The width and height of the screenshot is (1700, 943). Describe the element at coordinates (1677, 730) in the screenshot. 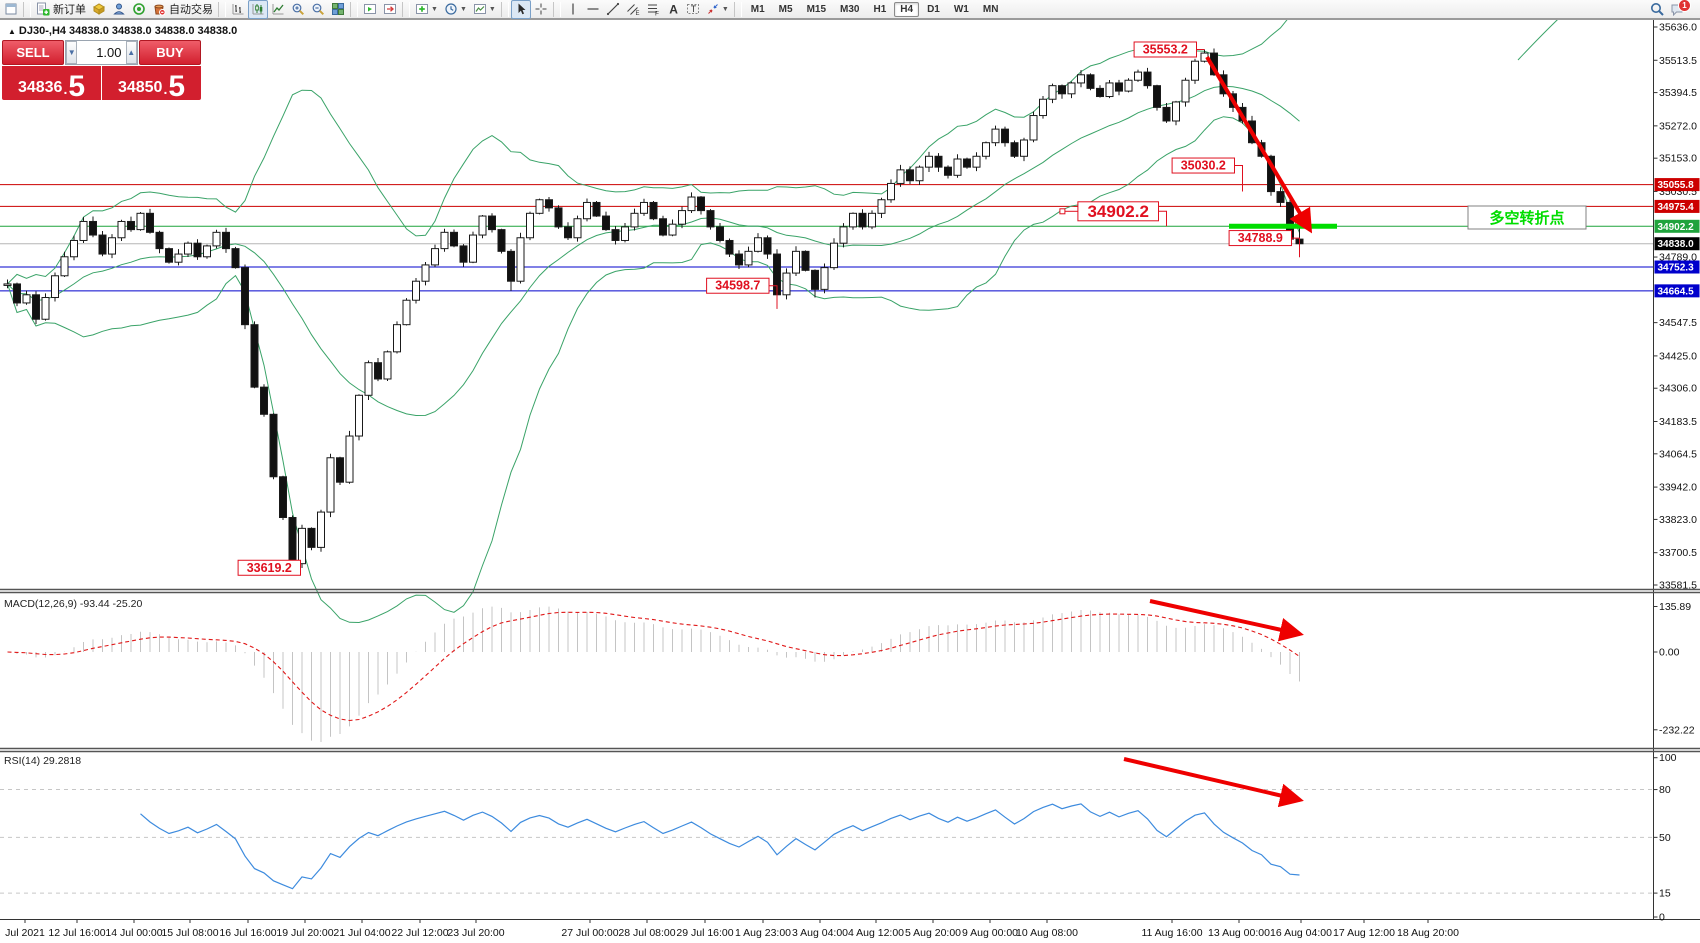

I see `macd-axis-tick: -232.22` at that location.